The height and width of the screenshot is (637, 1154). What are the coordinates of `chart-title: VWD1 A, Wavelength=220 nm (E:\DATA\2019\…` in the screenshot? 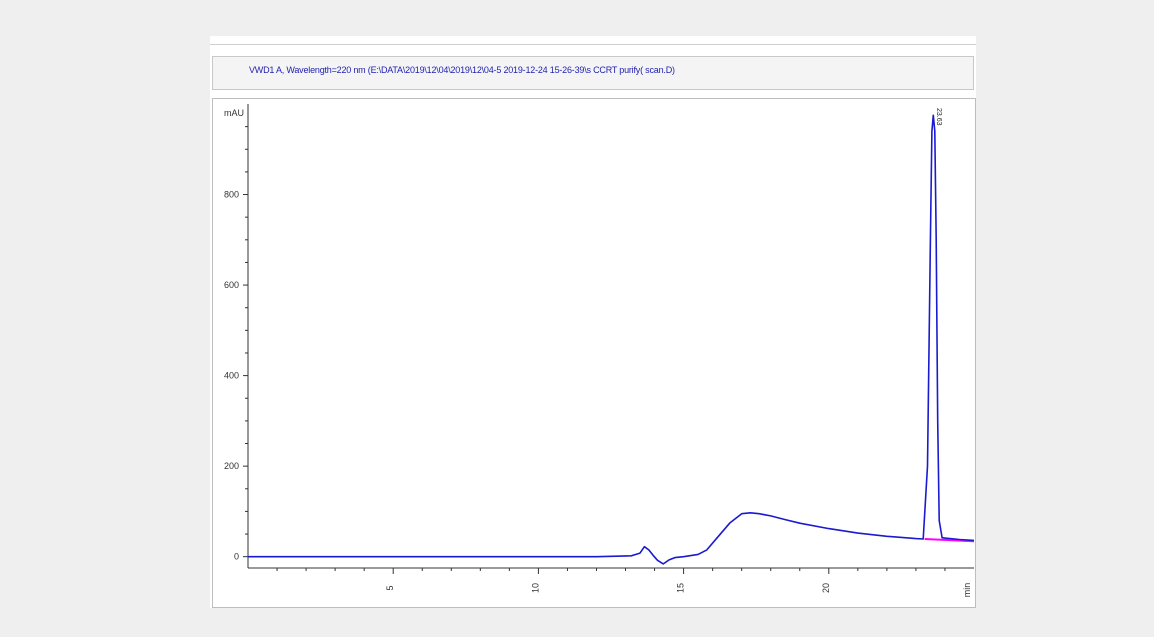 It's located at (462, 70).